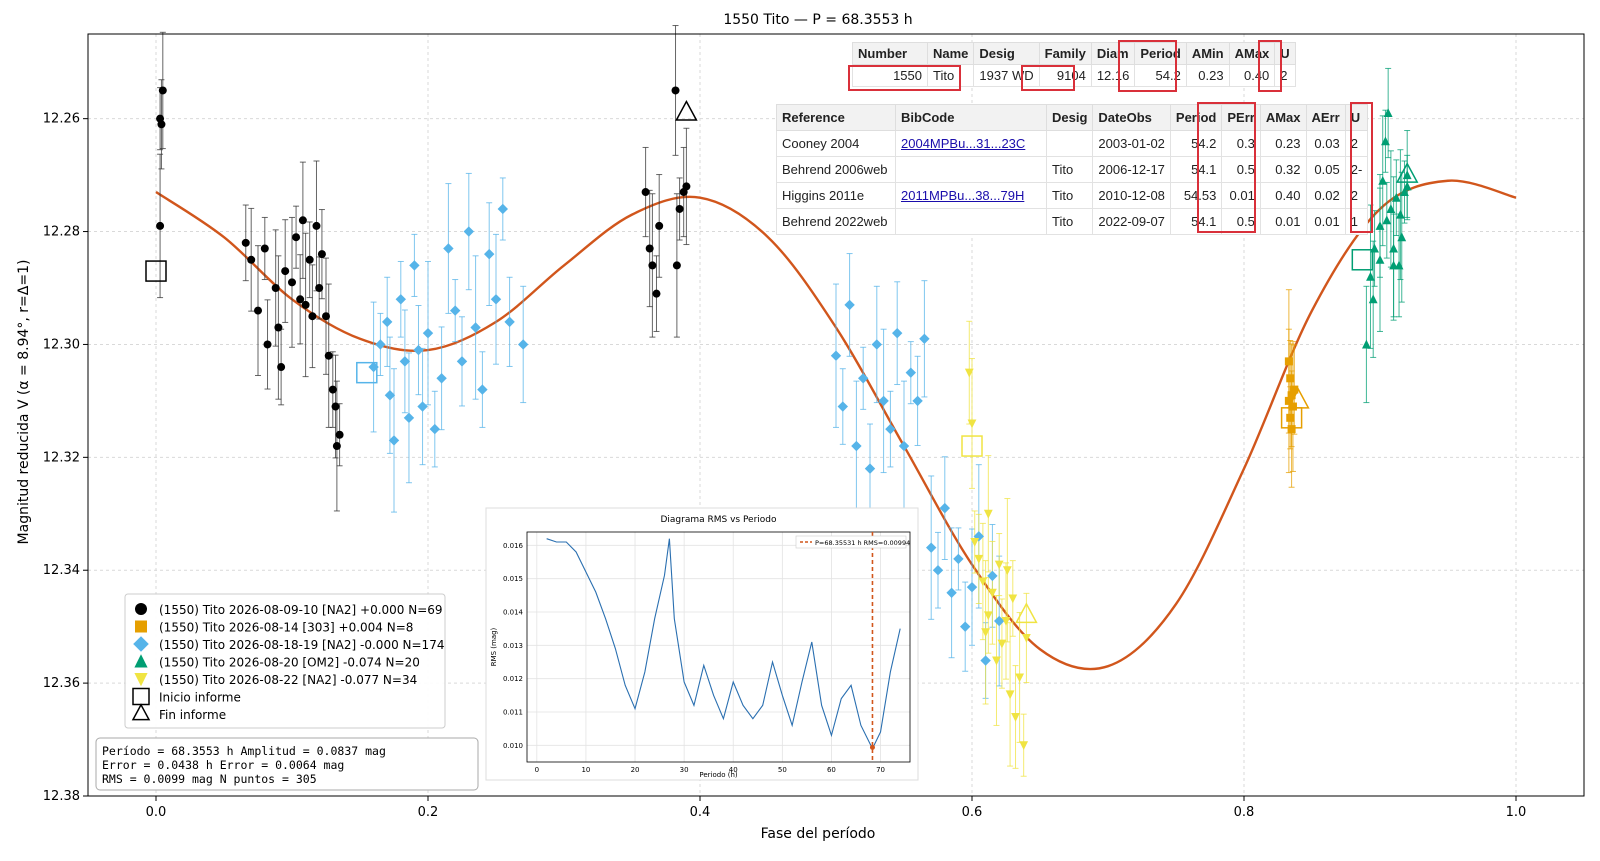 This screenshot has height=861, width=1600. What do you see at coordinates (1325, 221) in the screenshot?
I see `cell-aerr: 0.01` at bounding box center [1325, 221].